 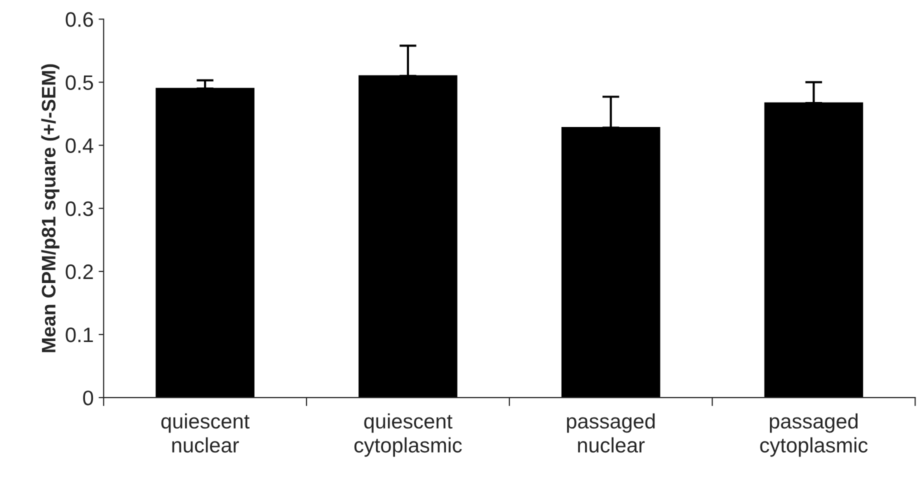 I want to click on y-tick-label: 0.2, so click(x=79, y=272).